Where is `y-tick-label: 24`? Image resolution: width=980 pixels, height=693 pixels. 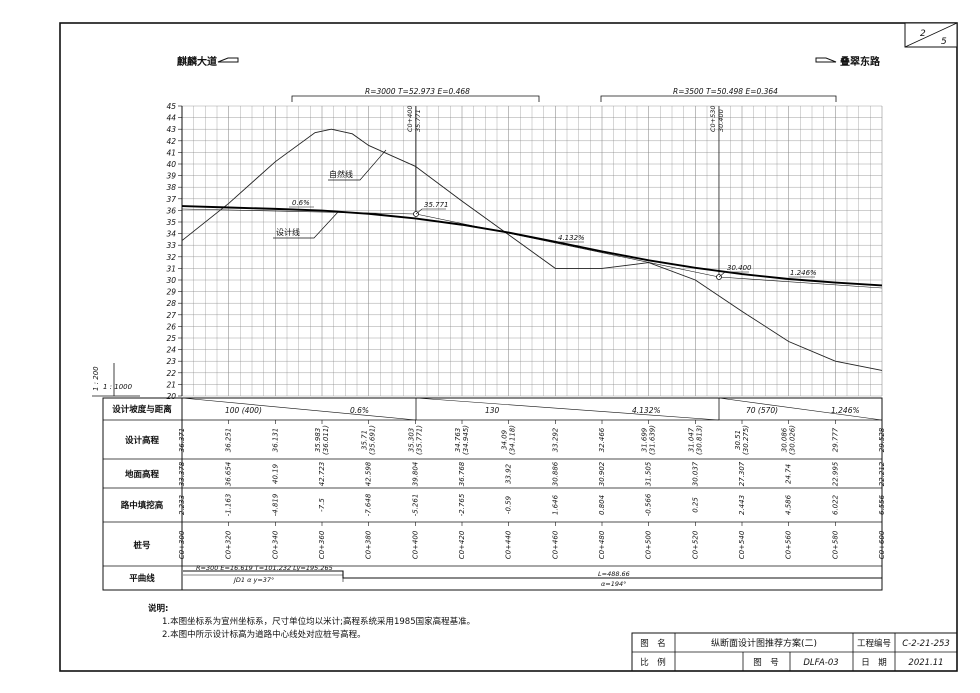
y-tick-label: 24 is located at coordinates (171, 350).